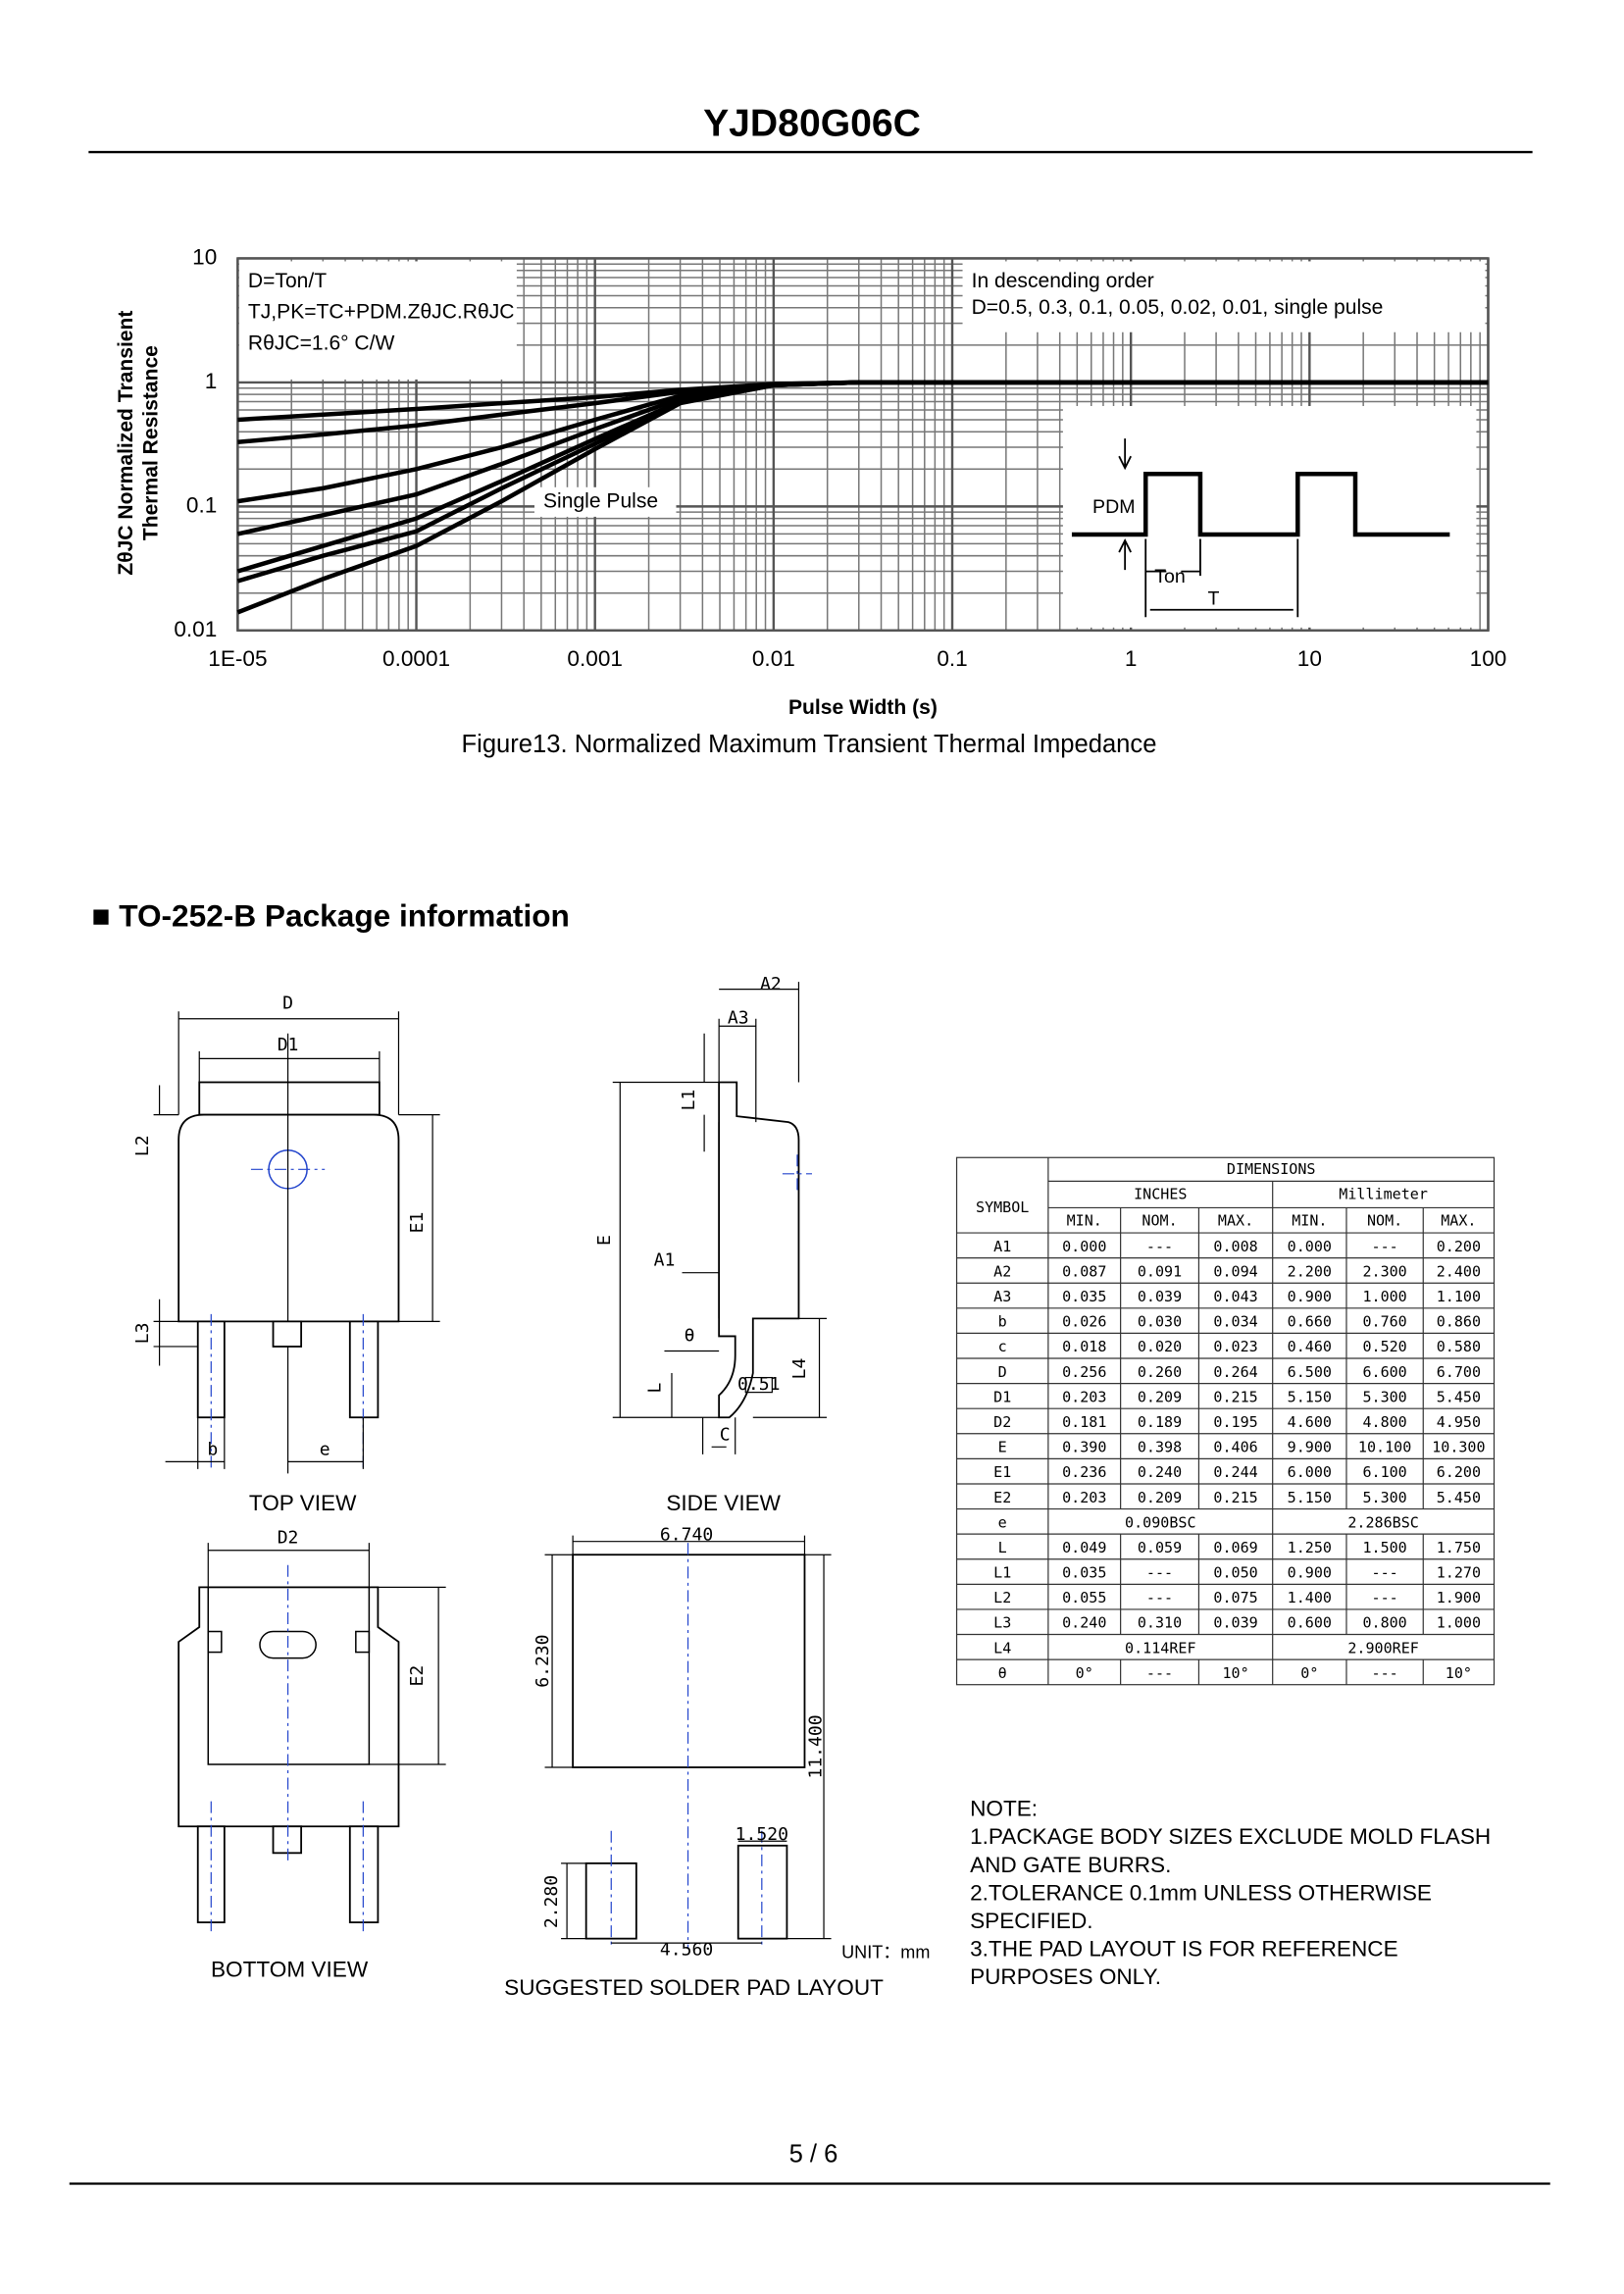 This screenshot has width=1624, height=2294. I want to click on y-axis-label: Thermal Resistance, so click(151, 442).